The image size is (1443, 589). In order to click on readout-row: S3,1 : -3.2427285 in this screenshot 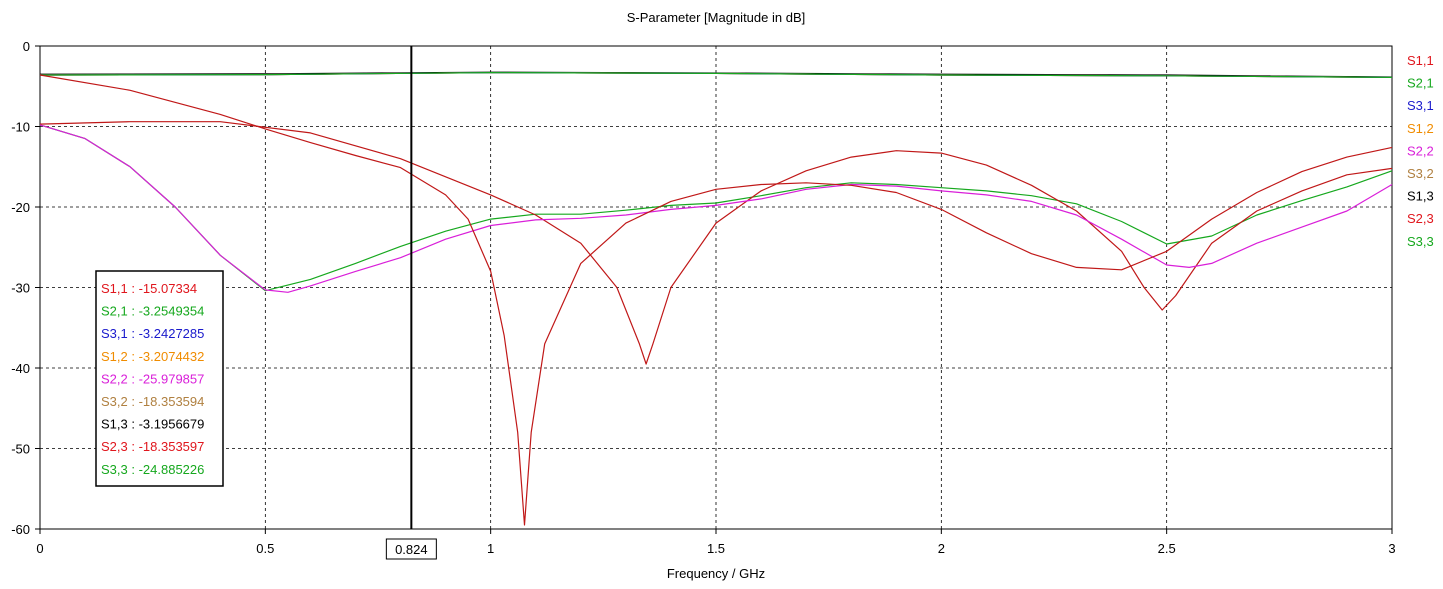, I will do `click(152, 333)`.